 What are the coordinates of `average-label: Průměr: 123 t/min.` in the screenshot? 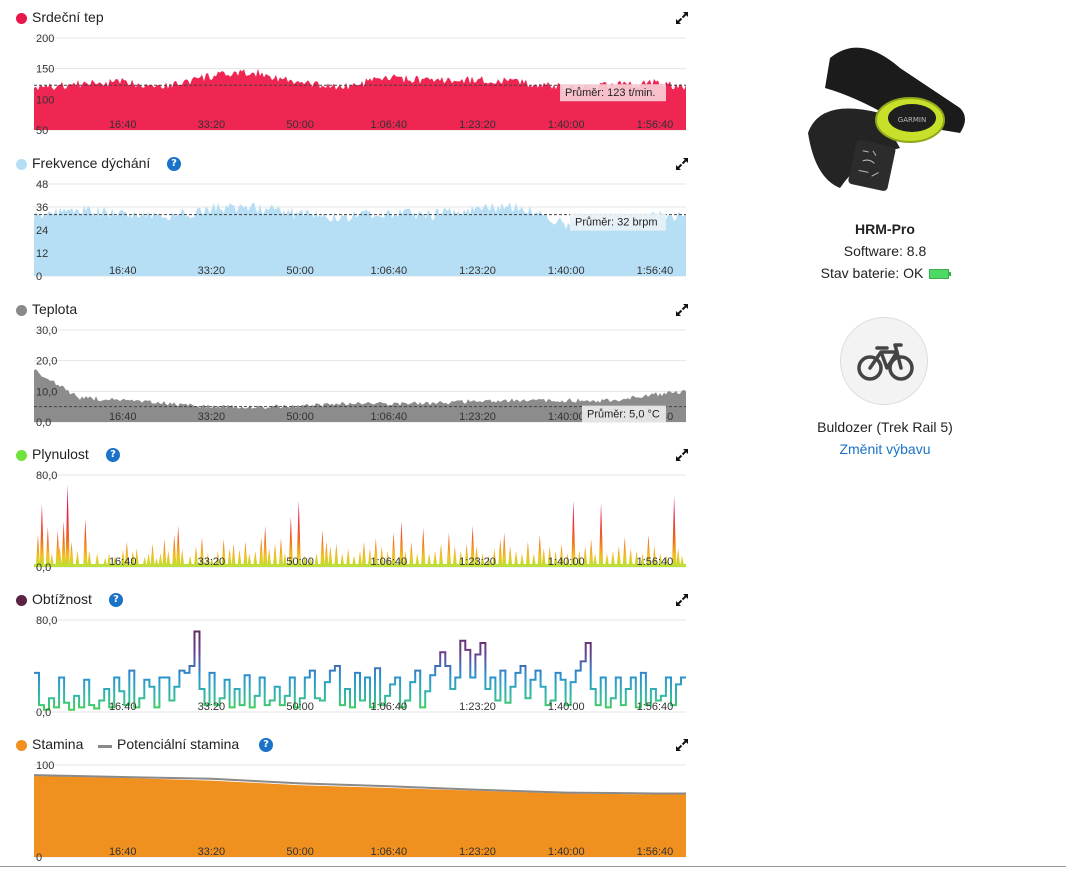 It's located at (610, 93).